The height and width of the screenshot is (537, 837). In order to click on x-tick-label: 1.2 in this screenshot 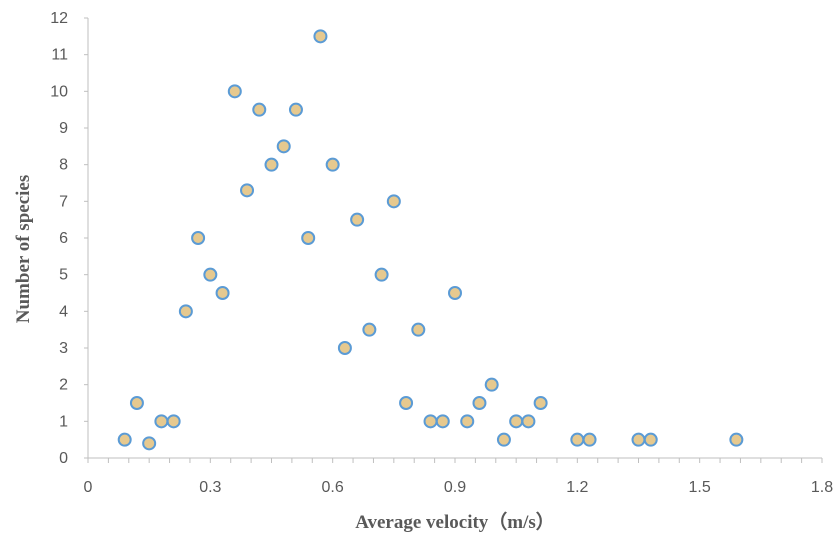, I will do `click(577, 487)`.